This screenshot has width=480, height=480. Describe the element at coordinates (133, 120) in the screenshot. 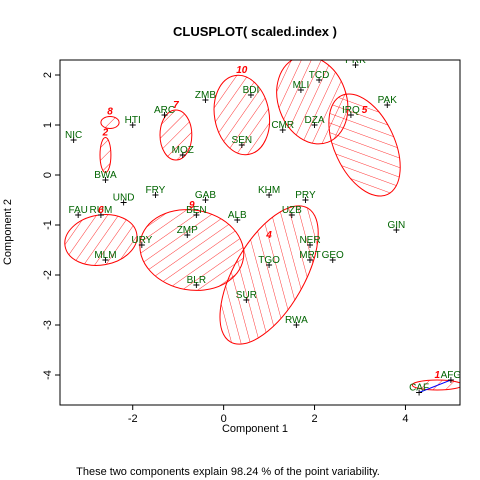

I see `point-label: HTI` at that location.